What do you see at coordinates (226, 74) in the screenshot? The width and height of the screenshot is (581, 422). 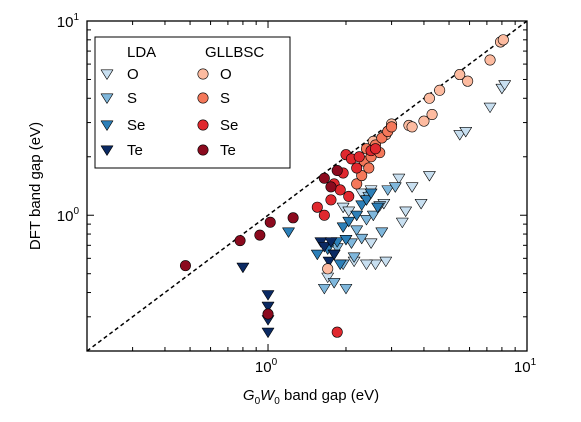 I see `legend-label-gllbsc-o: O` at bounding box center [226, 74].